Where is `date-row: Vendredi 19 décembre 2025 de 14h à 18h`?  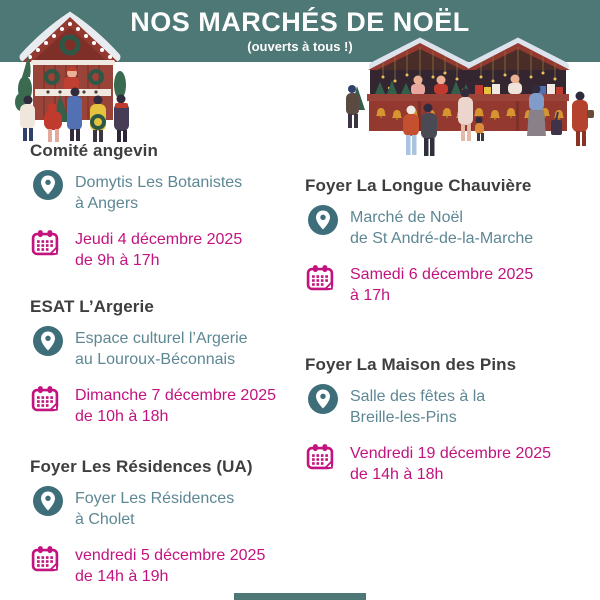
date-row: Vendredi 19 décembre 2025 de 14h à 18h is located at coordinates (451, 463).